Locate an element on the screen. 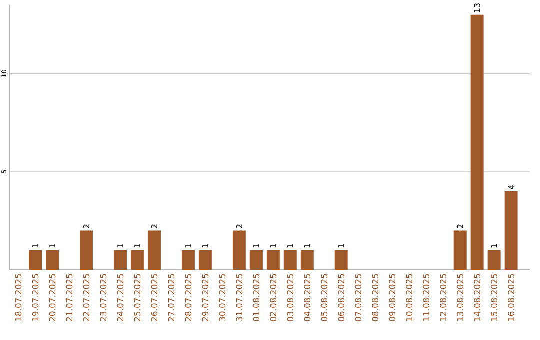 This screenshot has height=340, width=540. x-tick-label: 23.07.2025 is located at coordinates (103, 298).